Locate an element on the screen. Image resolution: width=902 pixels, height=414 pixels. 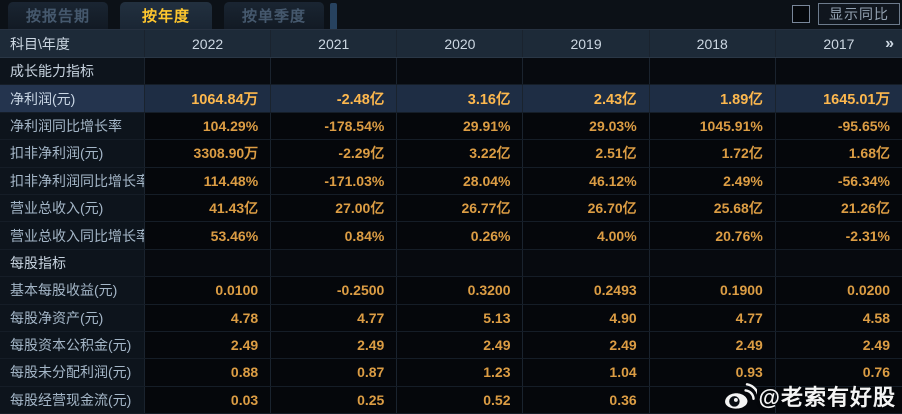
value-cell: 25.68亿 is located at coordinates (712, 208).